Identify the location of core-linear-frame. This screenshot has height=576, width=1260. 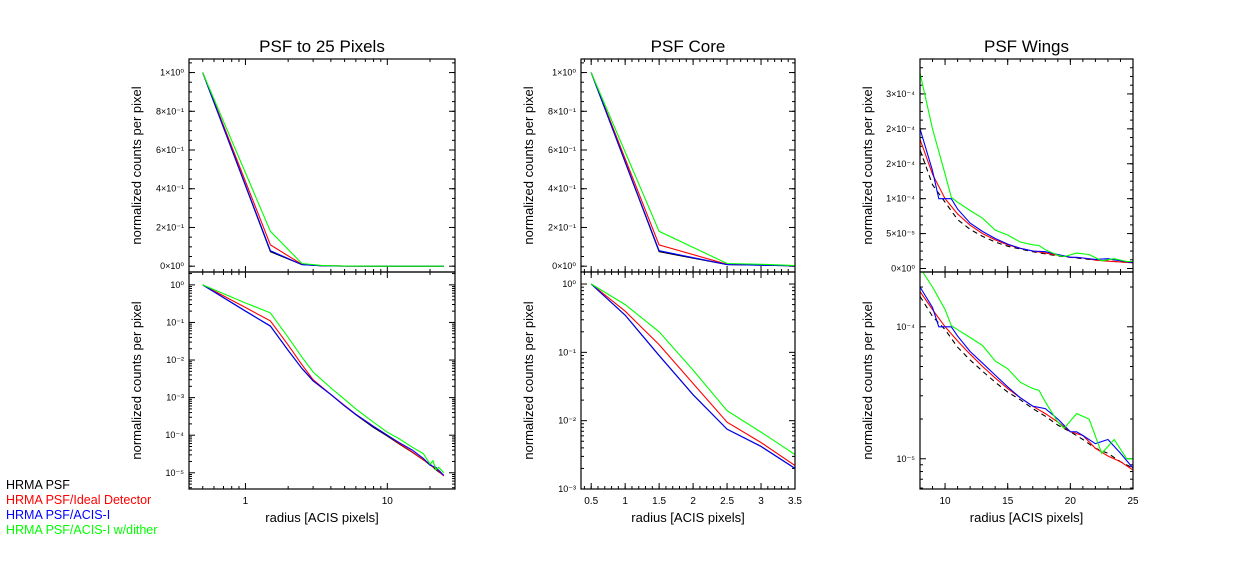
(688, 165).